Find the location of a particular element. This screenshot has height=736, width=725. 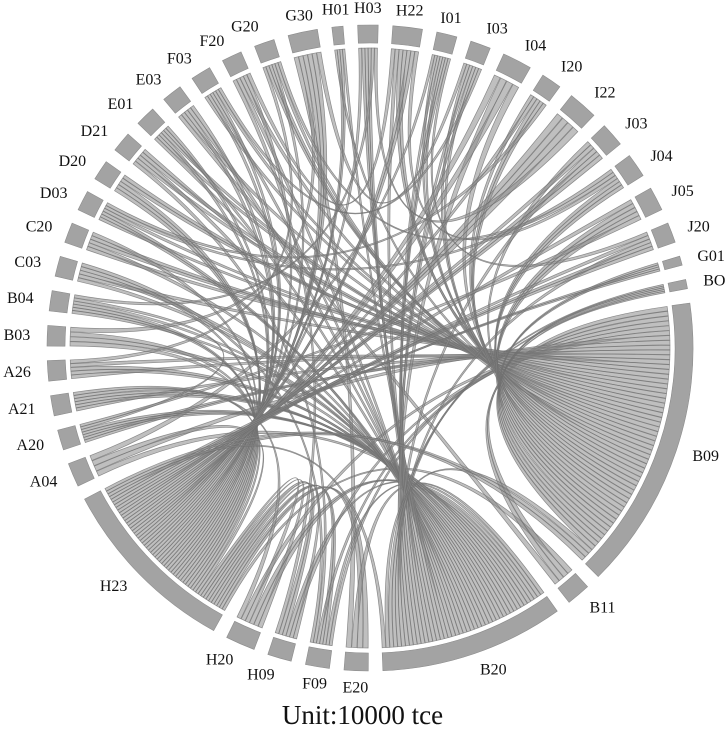

arc-j05 is located at coordinates (648, 202).